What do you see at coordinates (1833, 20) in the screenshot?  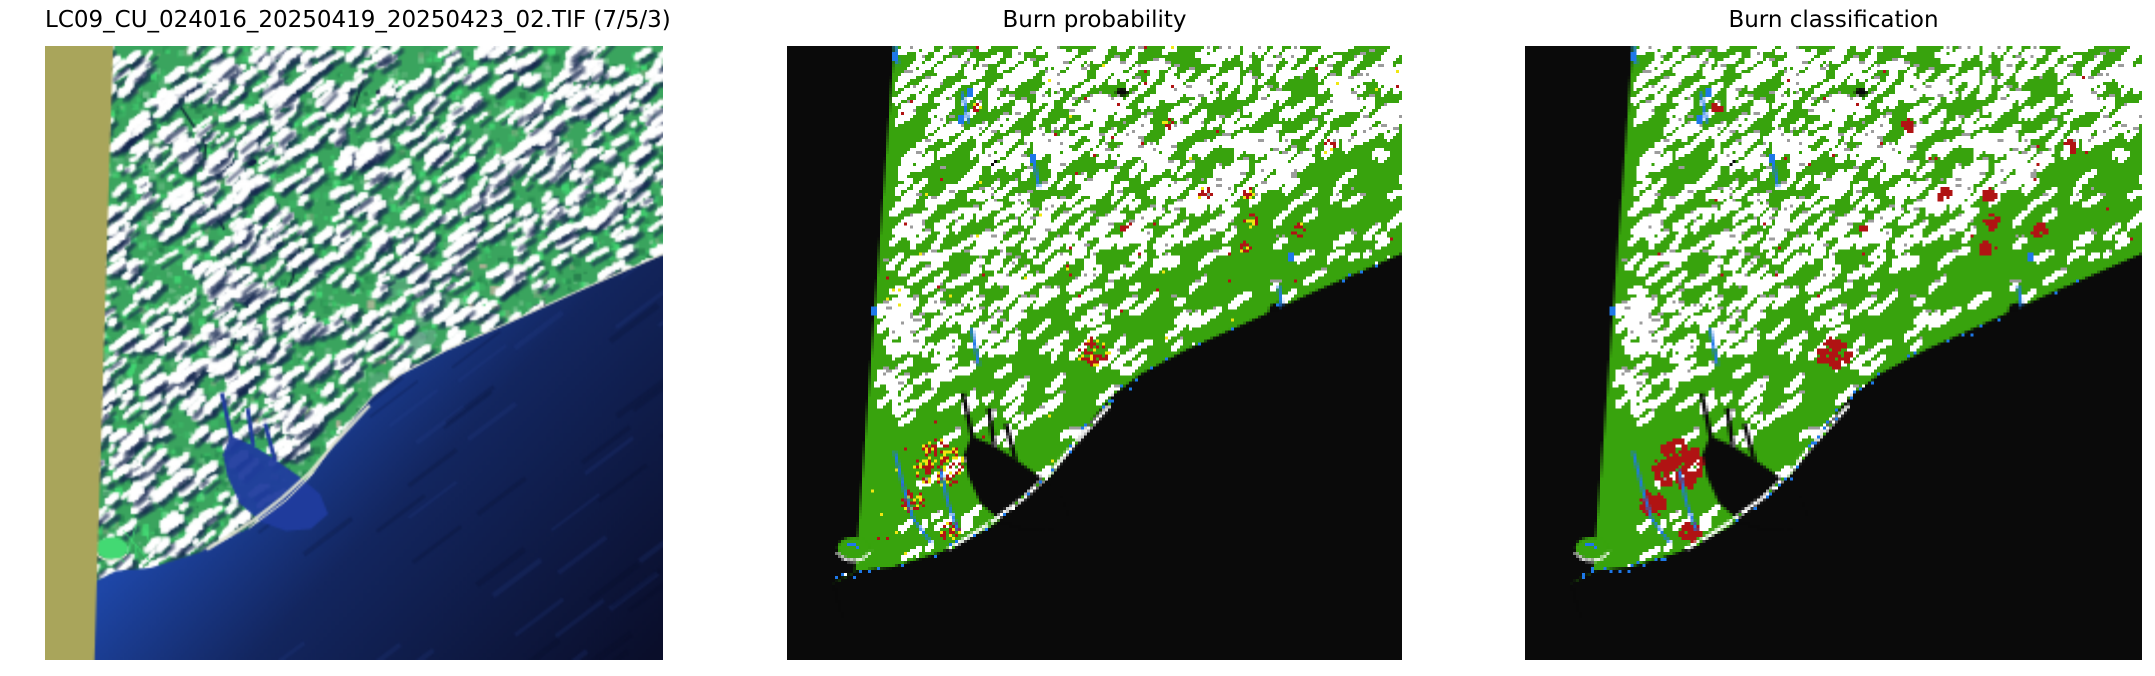 I see `panel-title-burn-classification: Burn classification` at bounding box center [1833, 20].